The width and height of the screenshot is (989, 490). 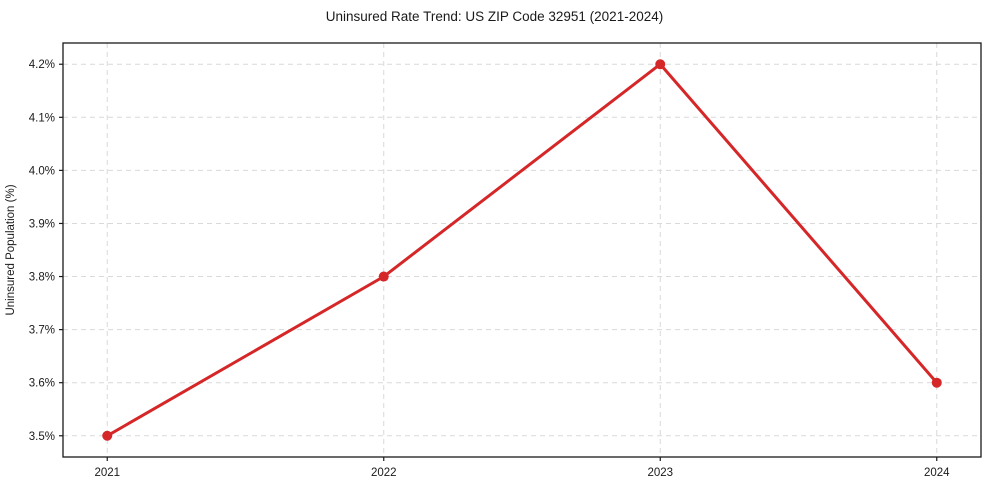 I want to click on y-tick-label: 4.0%, so click(x=42, y=171).